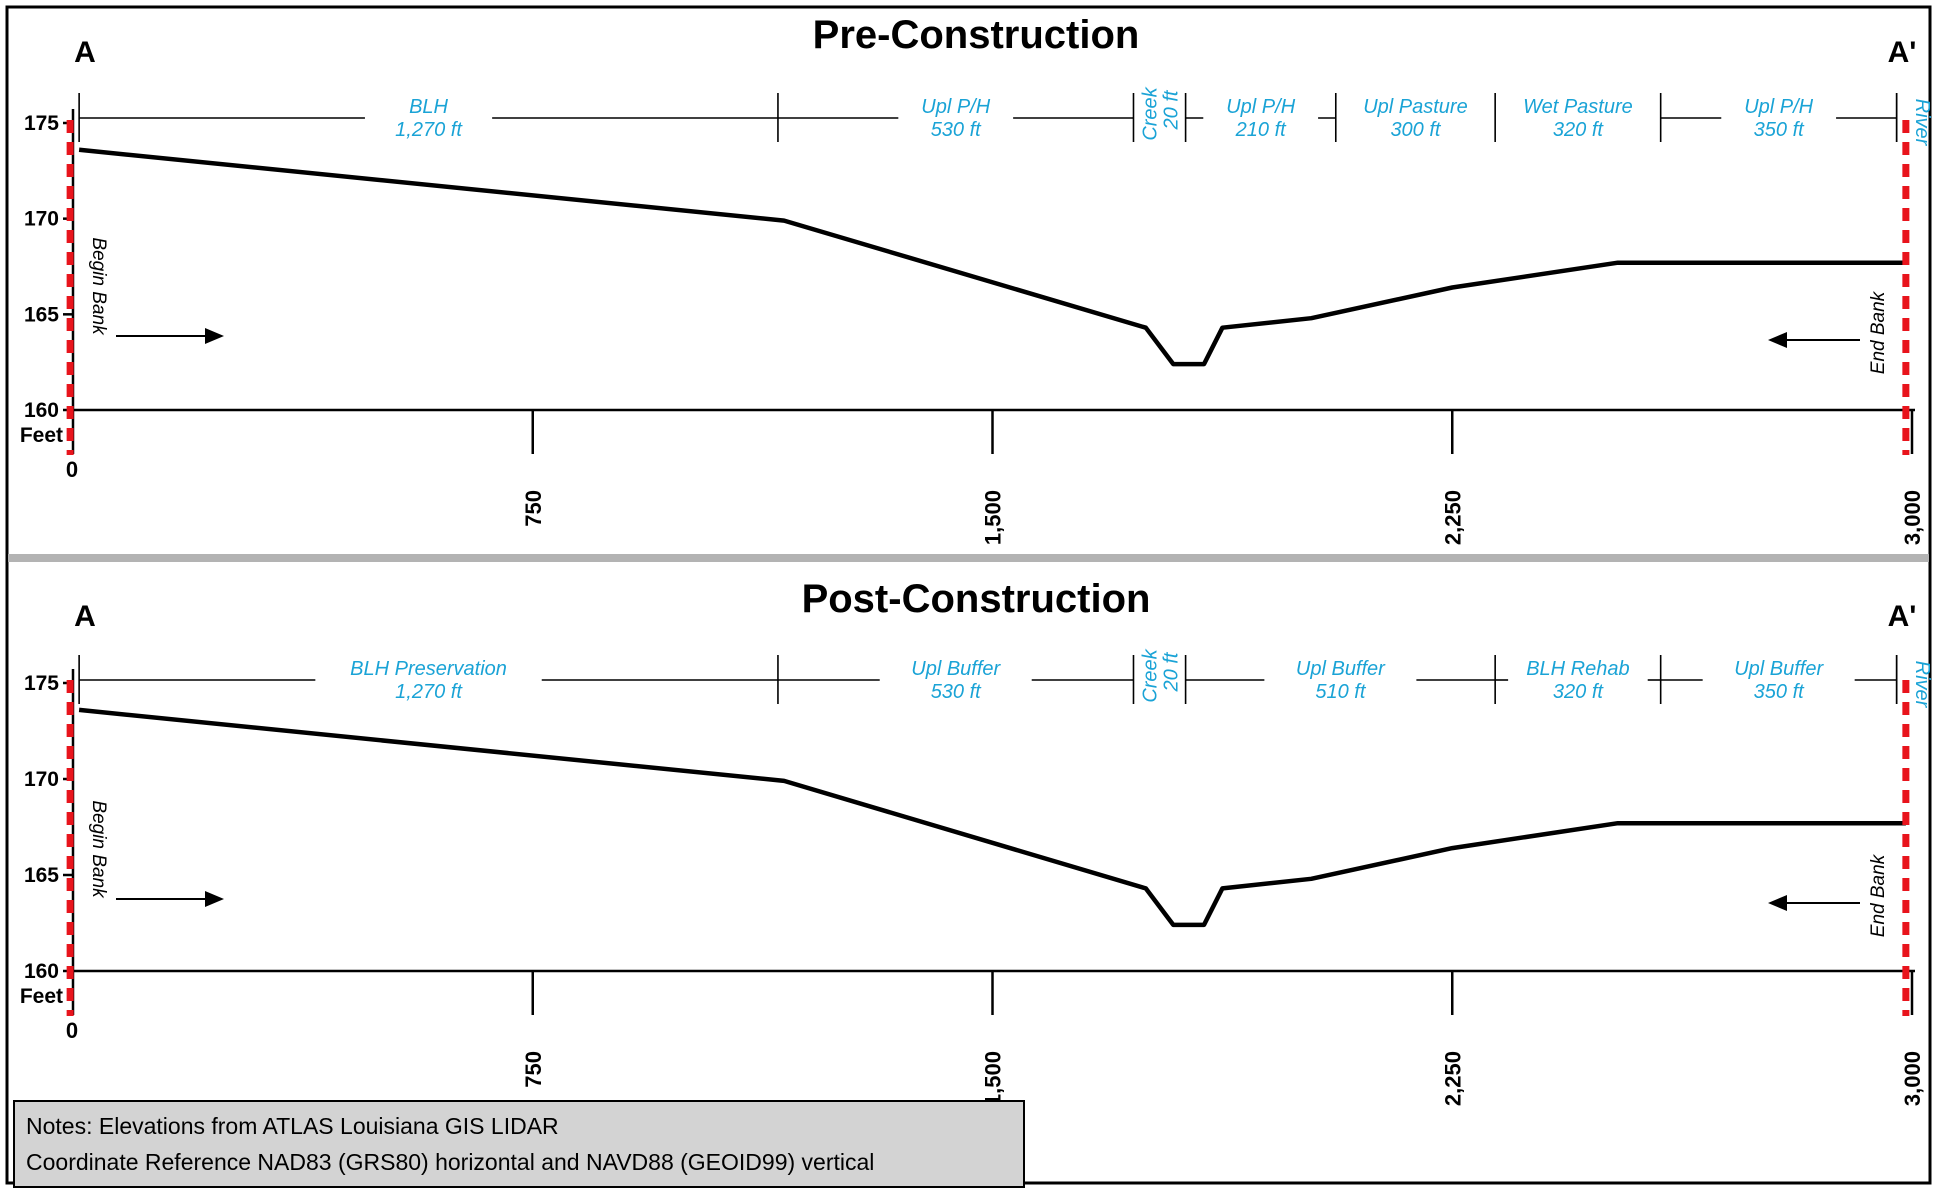 This screenshot has height=1196, width=1938. I want to click on panel-divider, so click(968, 558).